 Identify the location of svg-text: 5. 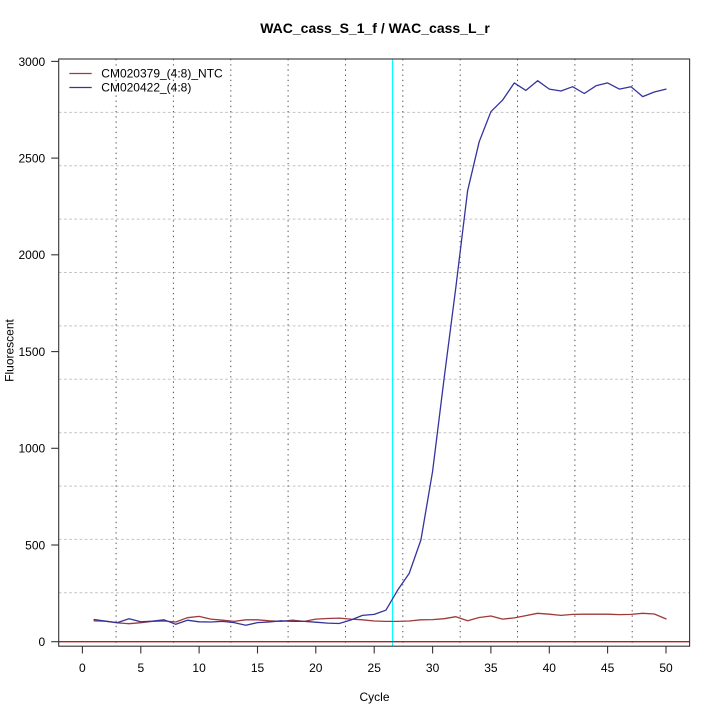
(140, 668).